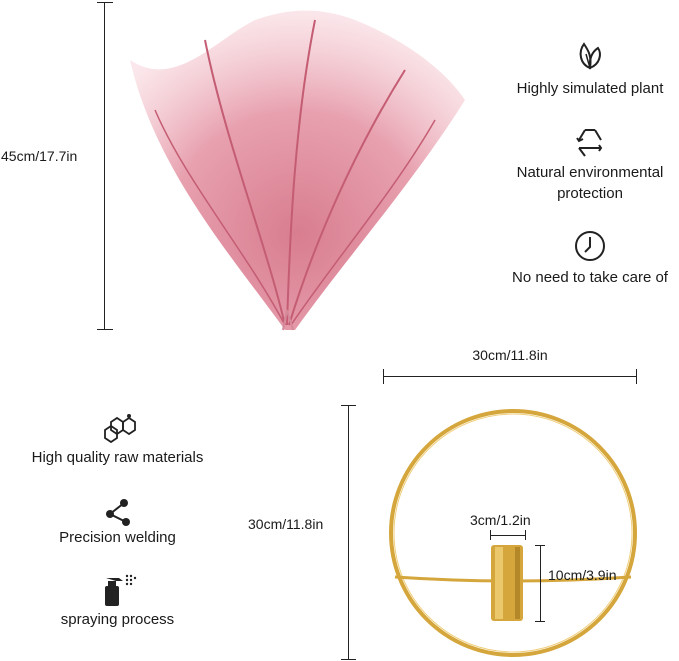 The image size is (679, 661). What do you see at coordinates (286, 524) in the screenshot?
I see `ring-height-label: 30cm/11.8in` at bounding box center [286, 524].